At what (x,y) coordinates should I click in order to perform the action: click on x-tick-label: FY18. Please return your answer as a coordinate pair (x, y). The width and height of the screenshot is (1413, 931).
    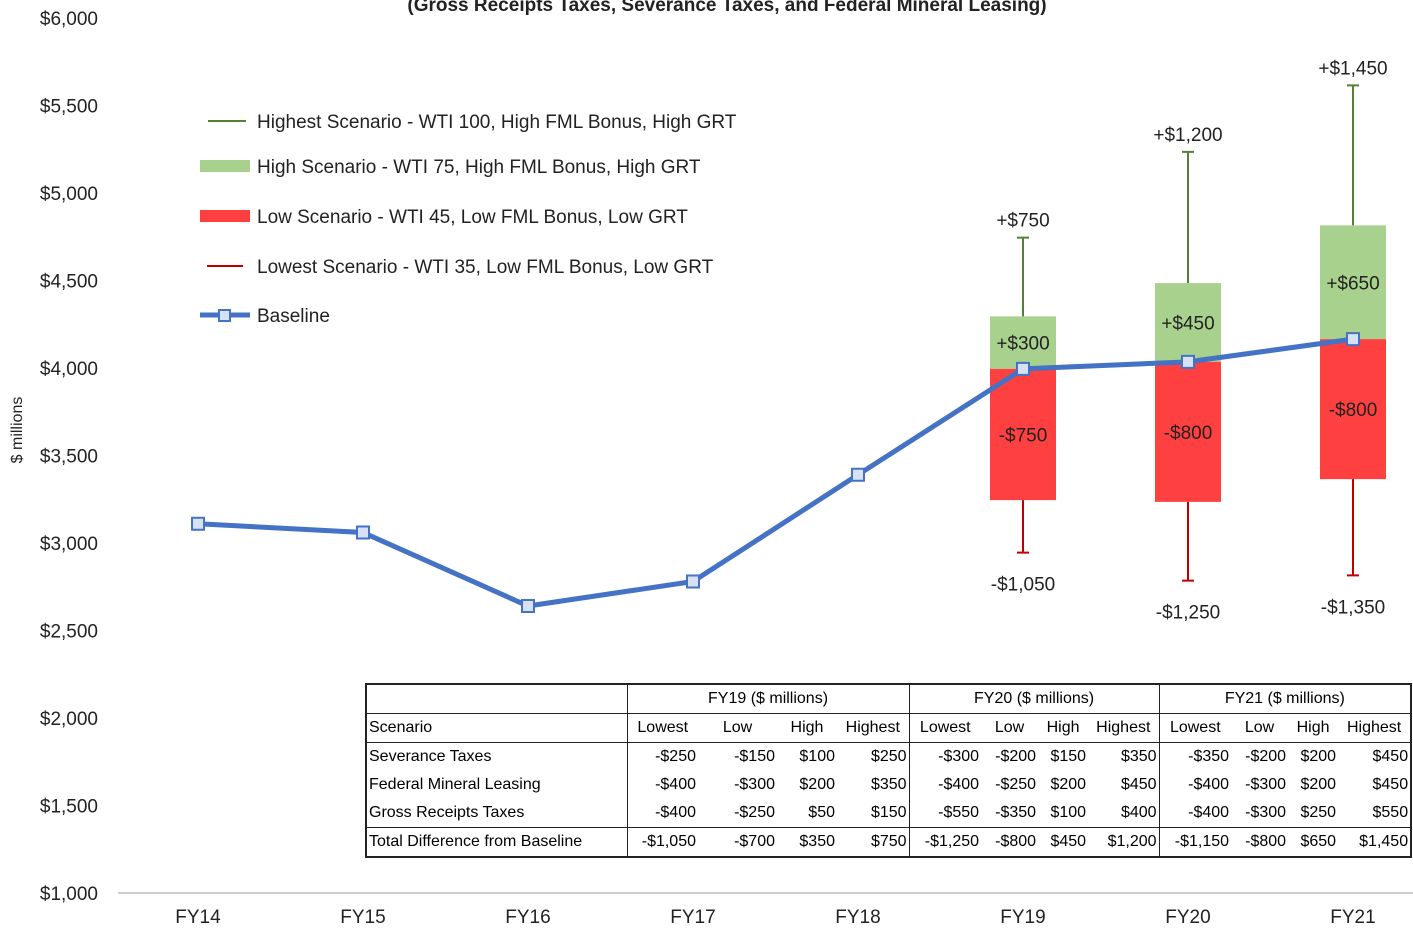
    Looking at the image, I should click on (857, 917).